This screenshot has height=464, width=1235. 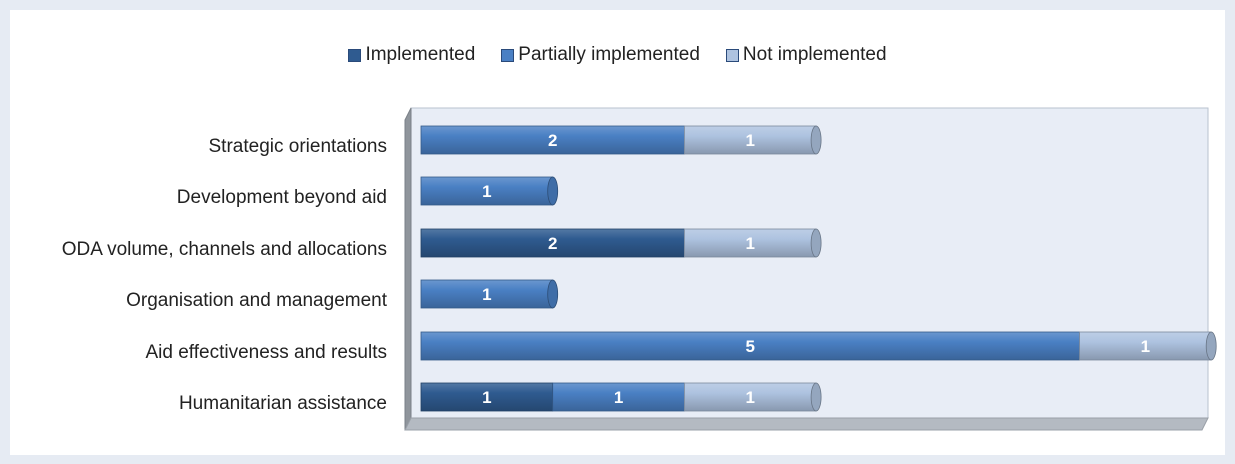 I want to click on bar-4-not-implemented, so click(x=1145, y=346).